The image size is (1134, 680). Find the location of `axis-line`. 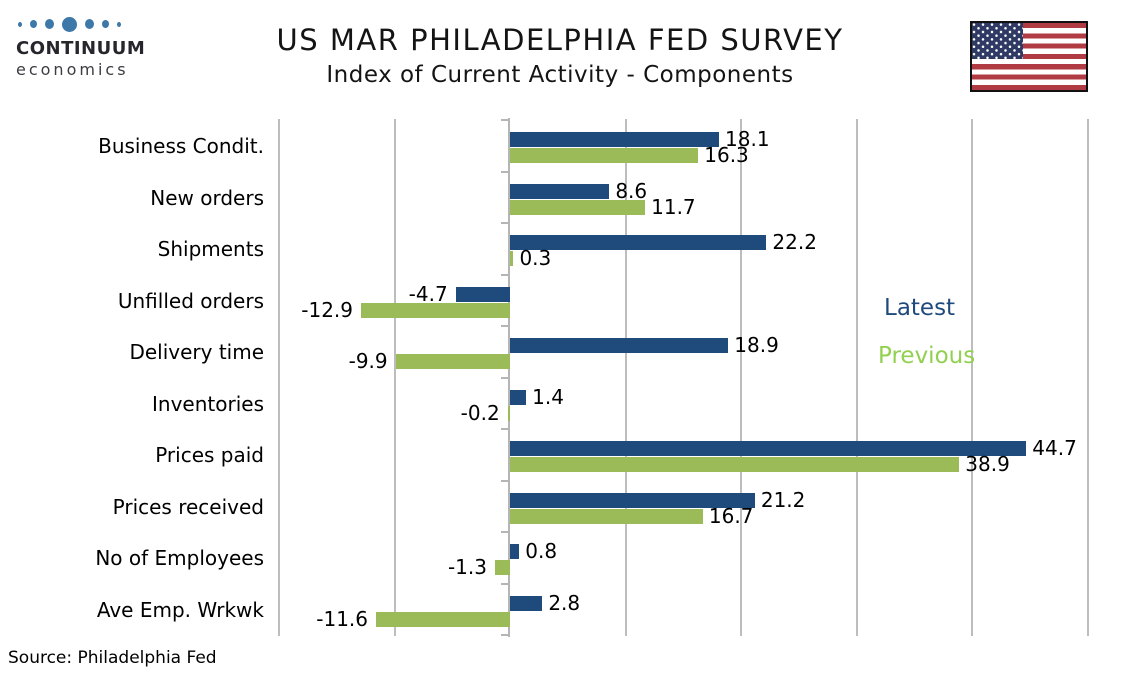

axis-line is located at coordinates (509, 377).